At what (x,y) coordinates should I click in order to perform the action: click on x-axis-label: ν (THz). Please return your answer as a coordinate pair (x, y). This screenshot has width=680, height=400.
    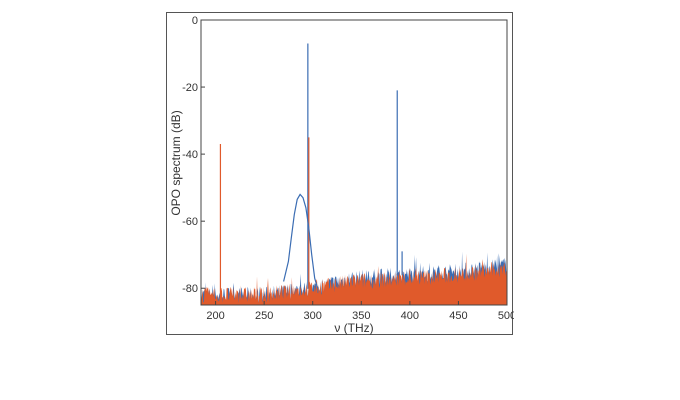
    Looking at the image, I should click on (353, 328).